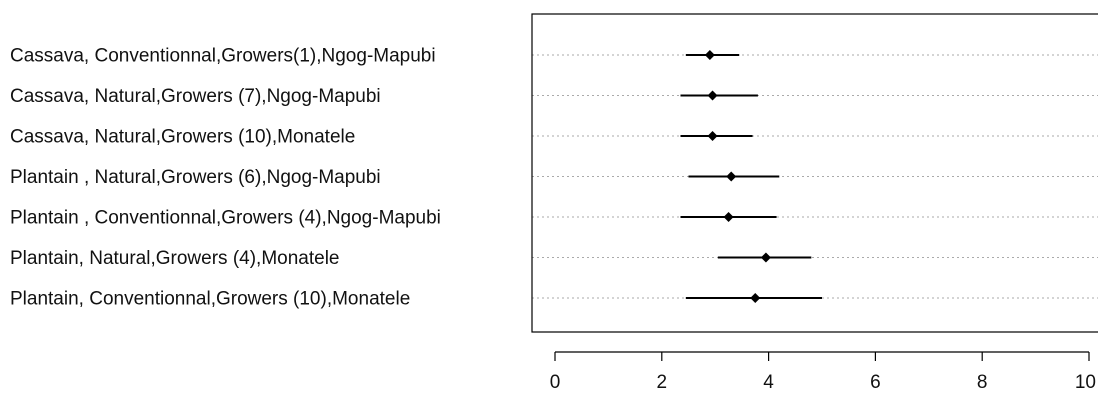 This screenshot has height=398, width=1098. Describe the element at coordinates (195, 96) in the screenshot. I see `row-label: Cassava, Natural,Growers (7),Ngog-Mapubi` at that location.